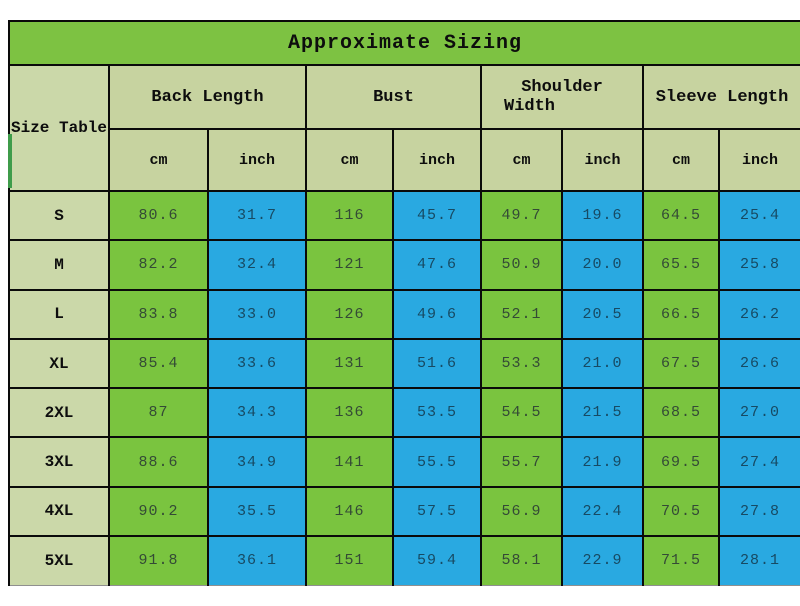 This screenshot has height=606, width=800. I want to click on value-cell: 21.0, so click(602, 363).